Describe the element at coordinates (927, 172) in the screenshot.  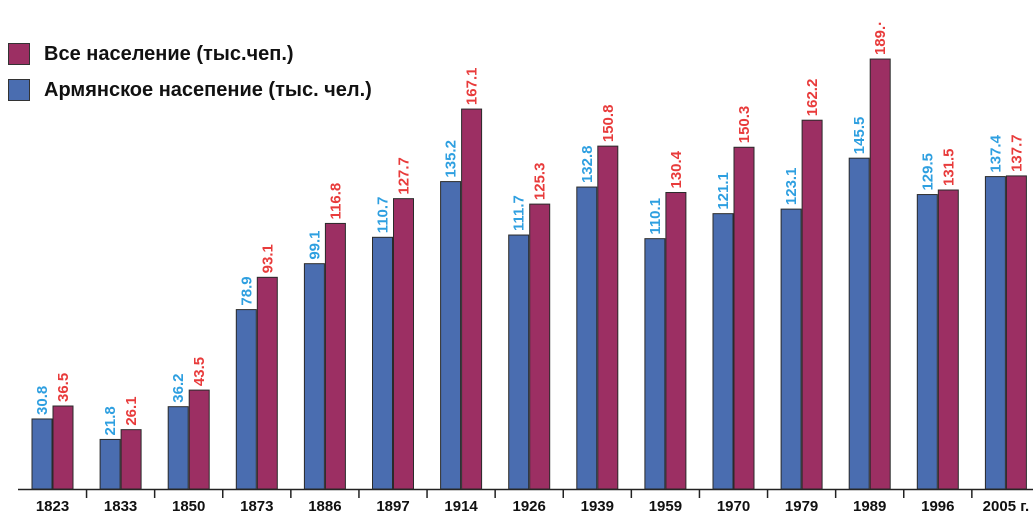
I see `value-label-armenian-13: 129.5` at that location.